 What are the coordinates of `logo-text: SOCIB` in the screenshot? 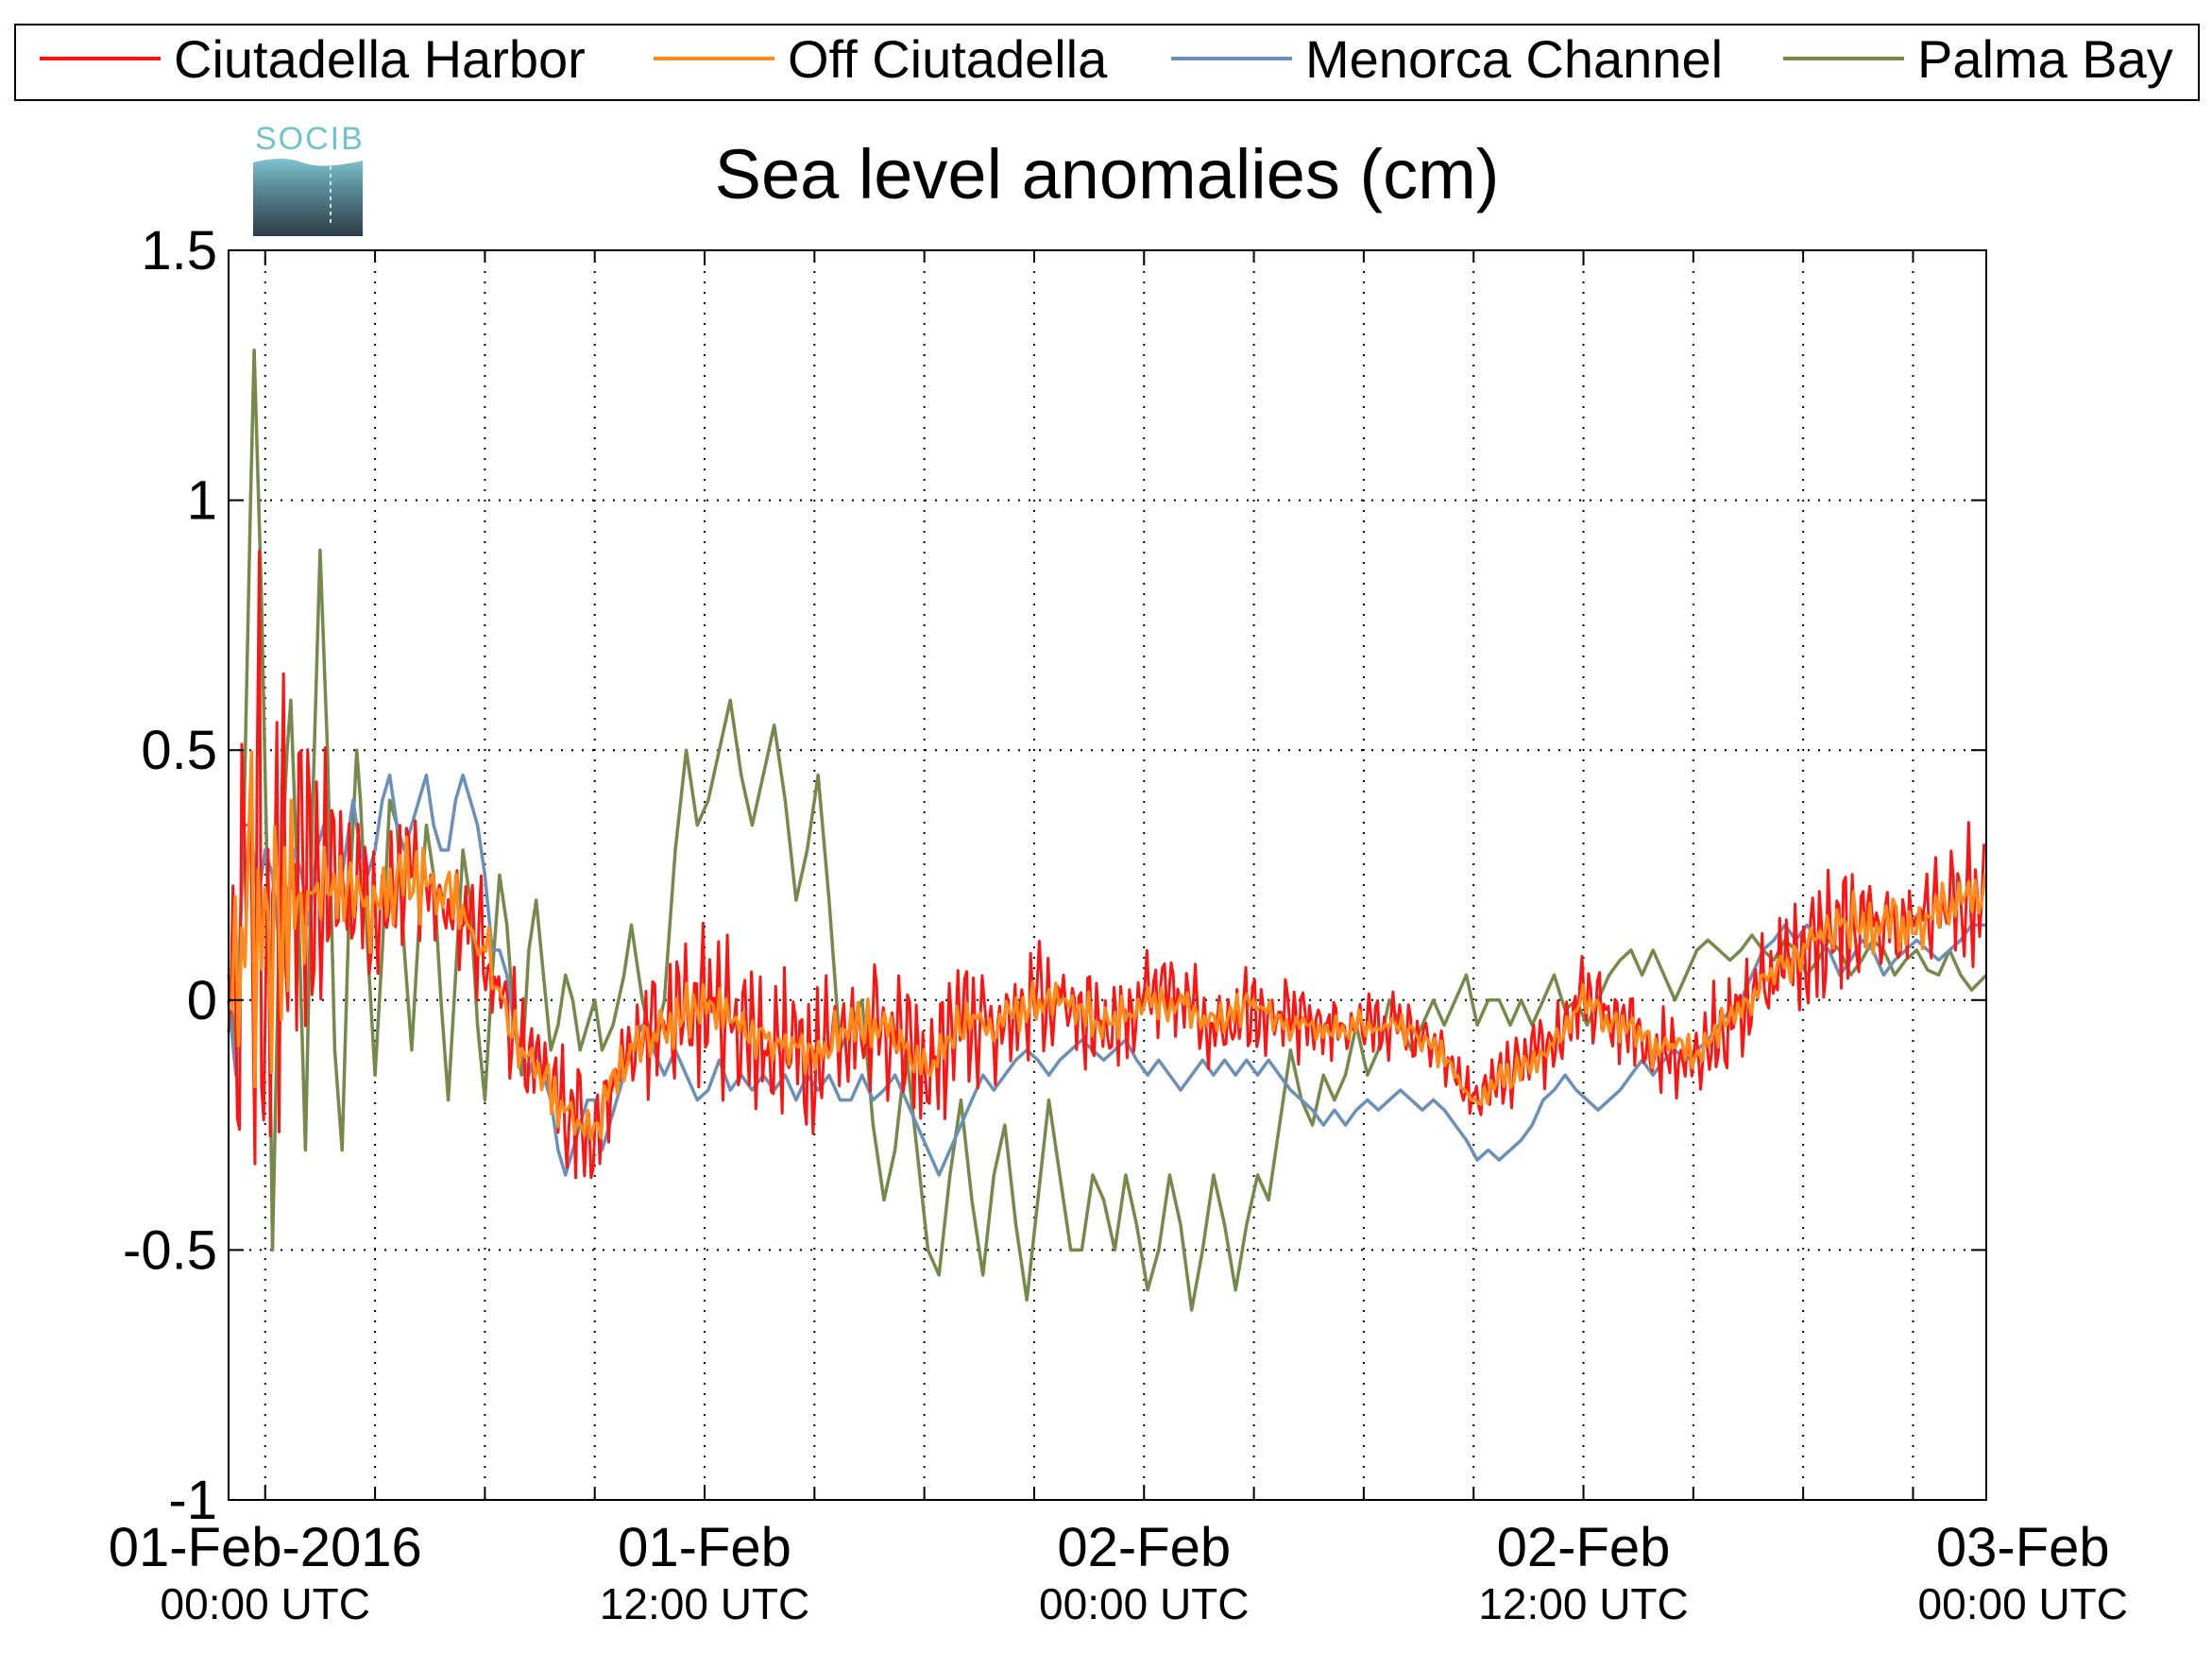 It's located at (310, 139).